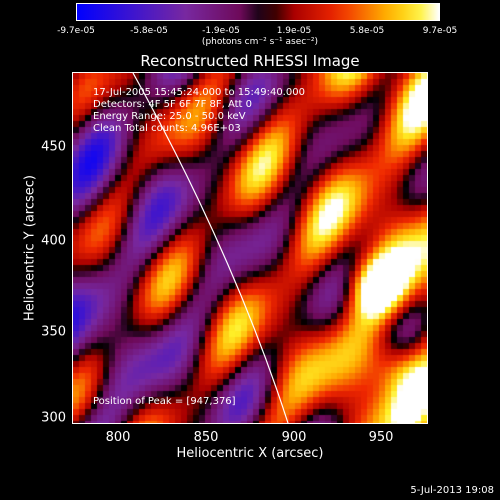  I want to click on y-tick-label: 450, so click(53, 147).